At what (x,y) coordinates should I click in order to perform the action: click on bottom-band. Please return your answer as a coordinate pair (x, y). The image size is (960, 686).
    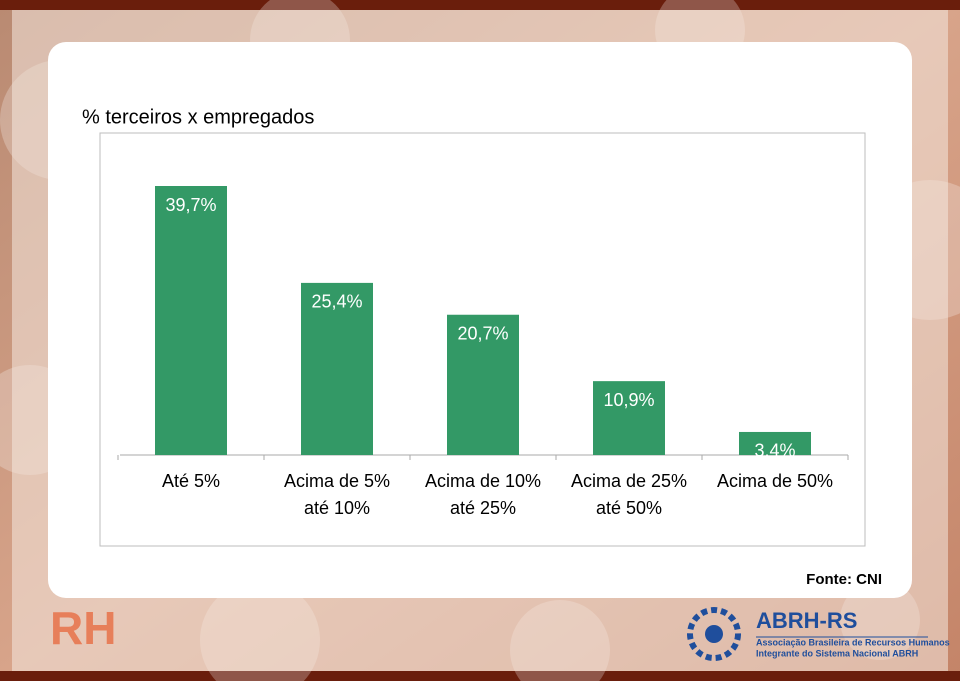
    Looking at the image, I should click on (480, 676).